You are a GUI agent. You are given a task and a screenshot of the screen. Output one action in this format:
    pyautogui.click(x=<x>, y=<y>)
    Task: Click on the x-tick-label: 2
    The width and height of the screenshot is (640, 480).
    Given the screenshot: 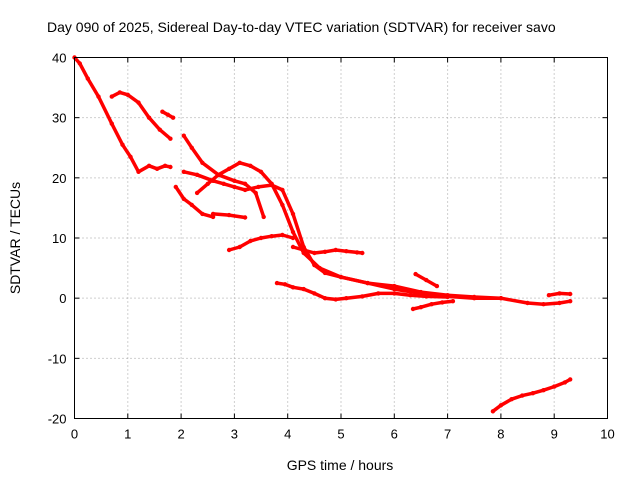 What is the action you would take?
    pyautogui.click(x=180, y=434)
    